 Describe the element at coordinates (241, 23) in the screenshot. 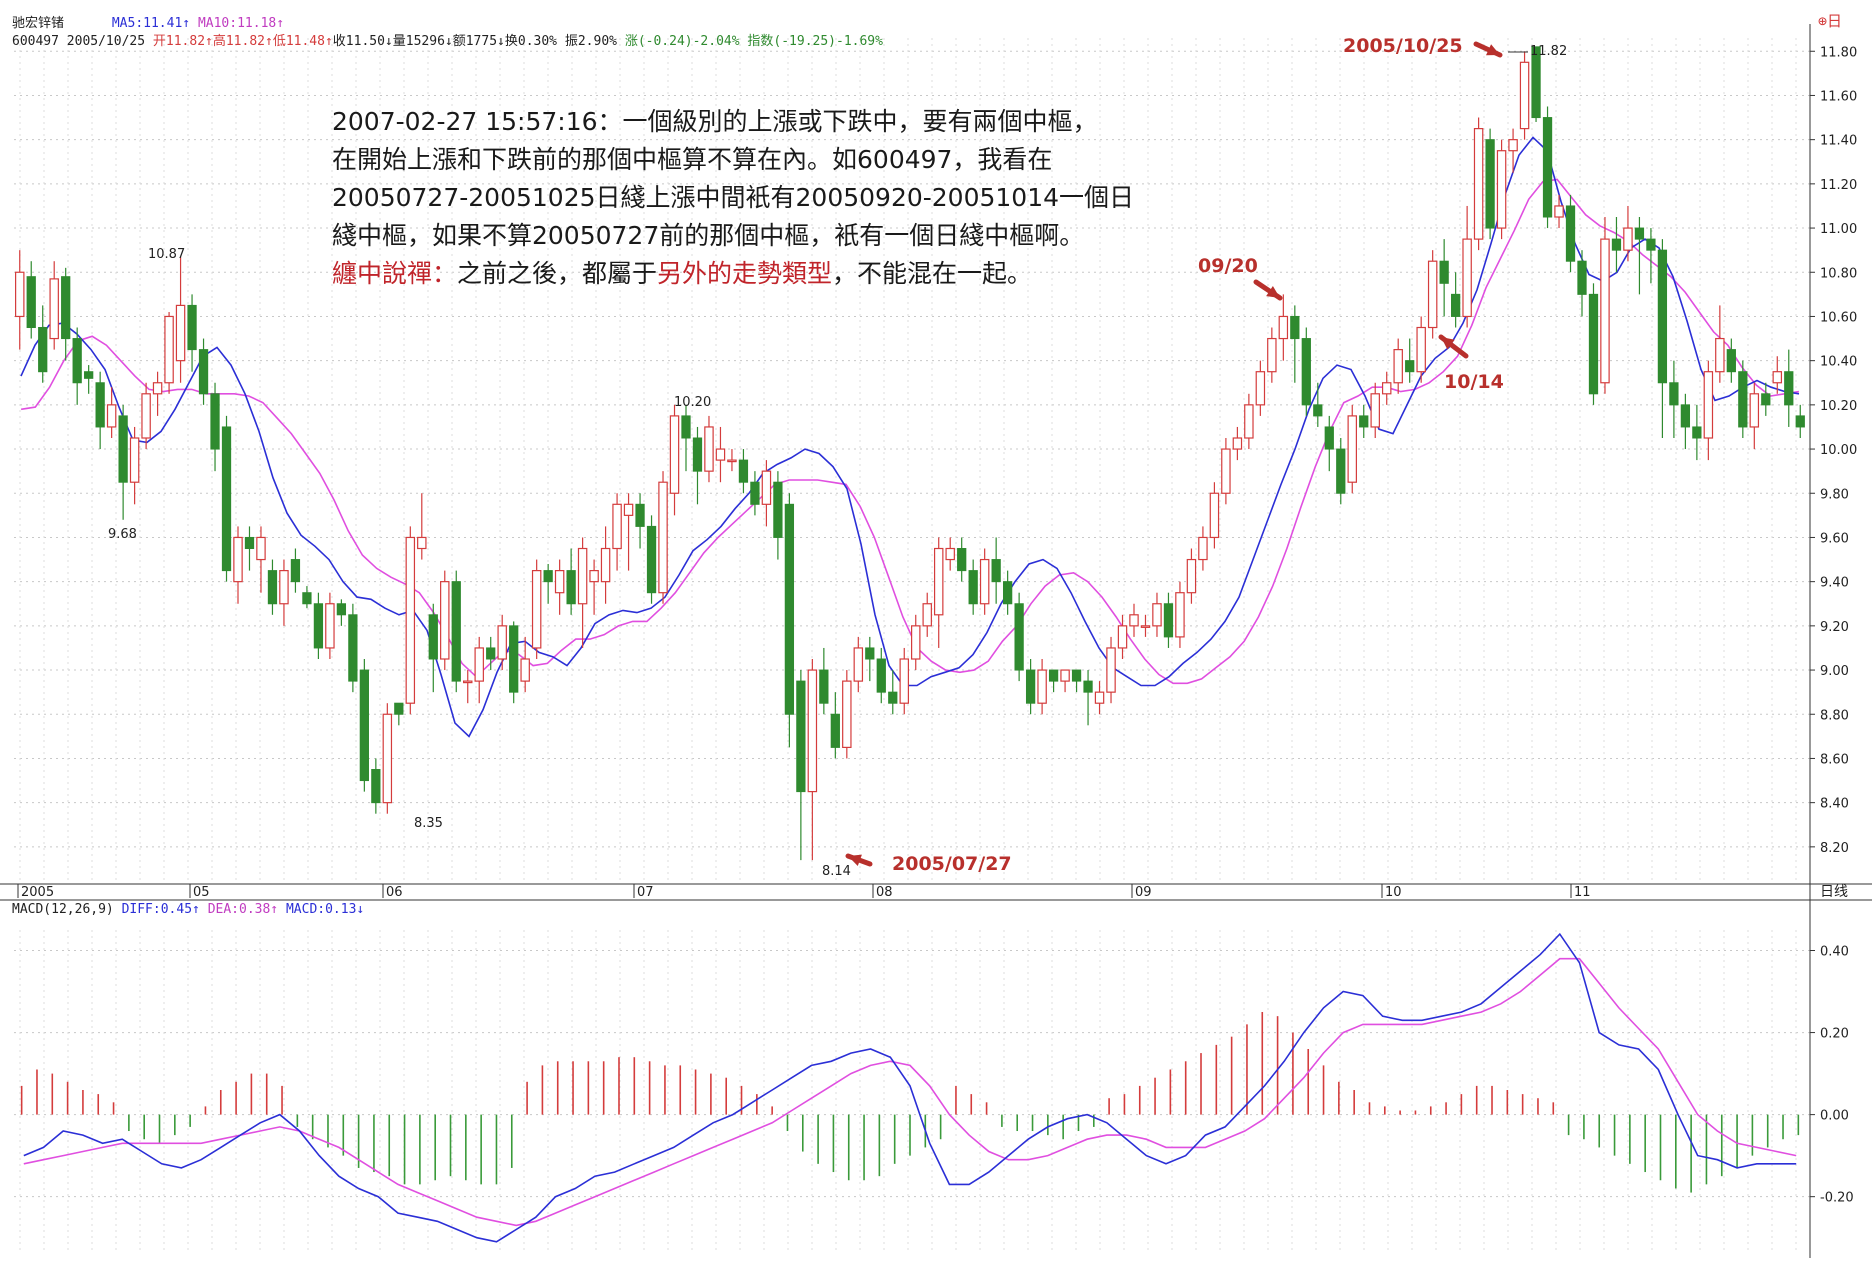

I see `ma10-readout: MA10:11.18↑` at that location.